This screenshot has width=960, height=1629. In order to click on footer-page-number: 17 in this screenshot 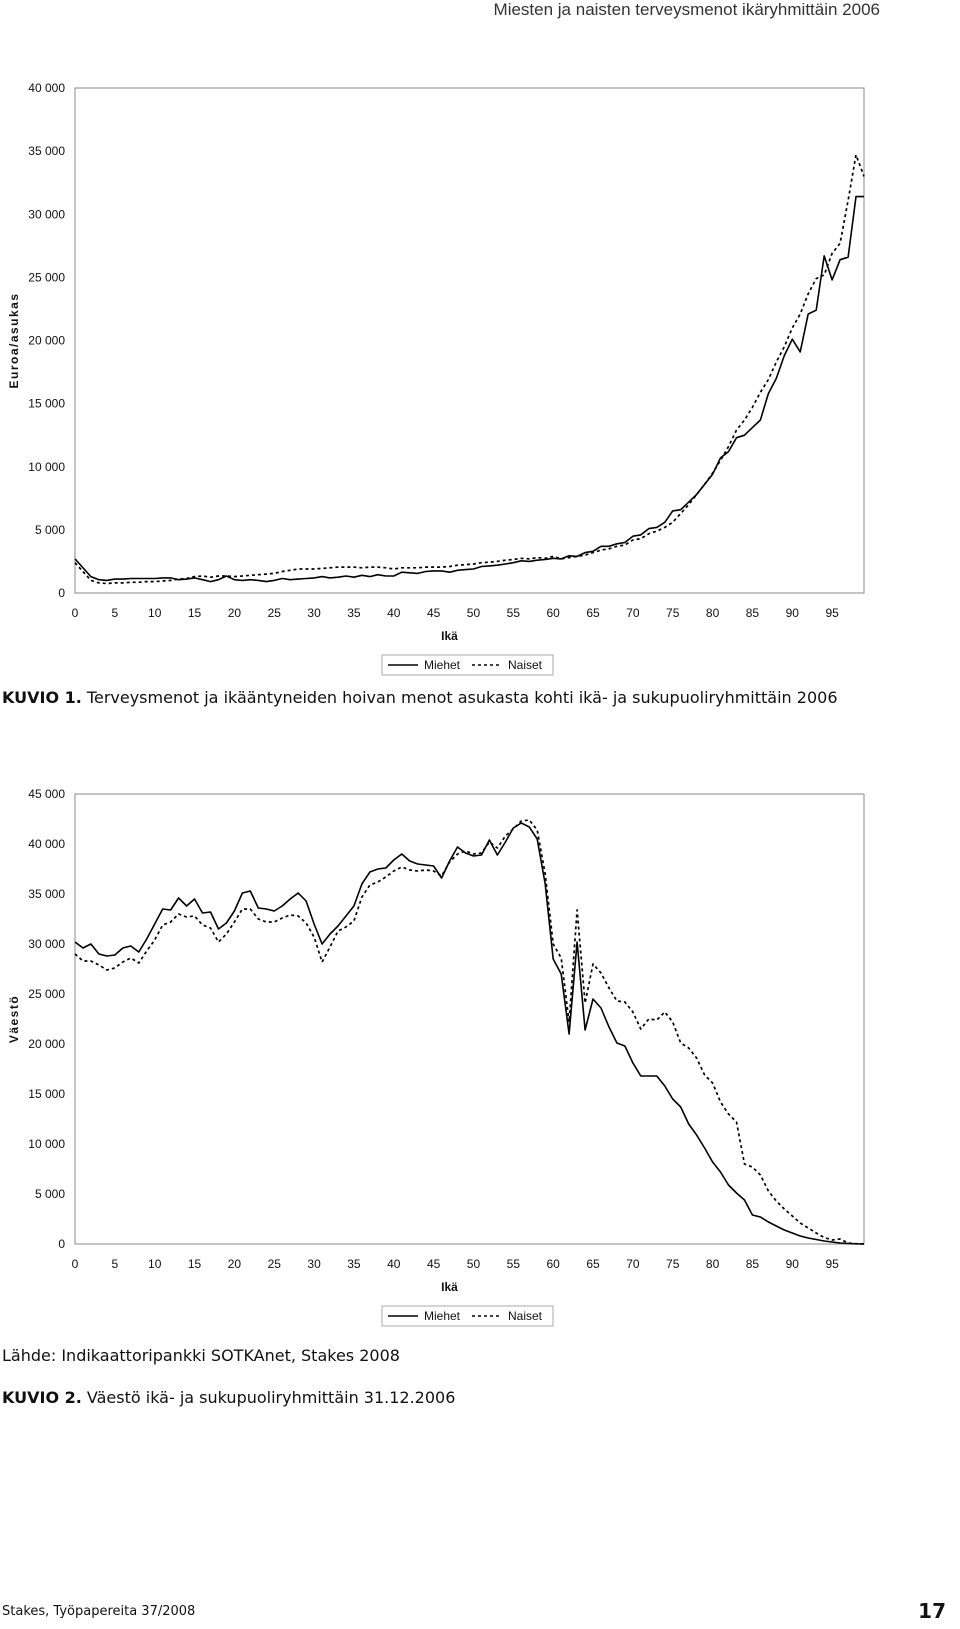, I will do `click(932, 1611)`.